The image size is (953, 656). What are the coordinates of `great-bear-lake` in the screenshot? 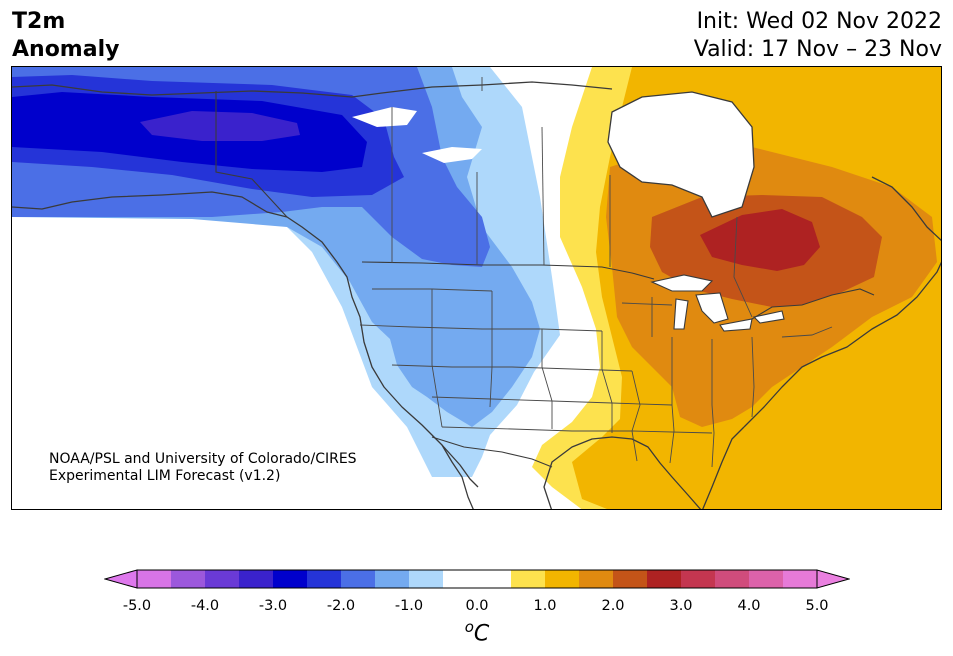 It's located at (384, 117).